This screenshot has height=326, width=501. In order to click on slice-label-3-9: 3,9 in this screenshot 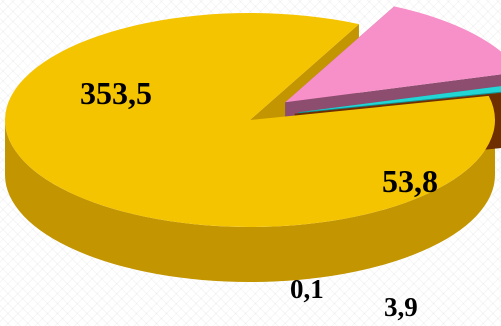, I will do `click(401, 307)`.